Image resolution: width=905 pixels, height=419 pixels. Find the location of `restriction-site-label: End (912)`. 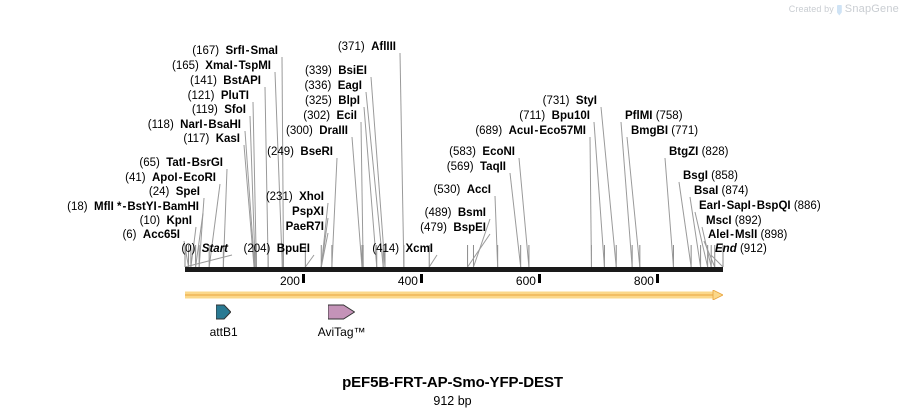

restriction-site-label: End (912) is located at coordinates (741, 249).